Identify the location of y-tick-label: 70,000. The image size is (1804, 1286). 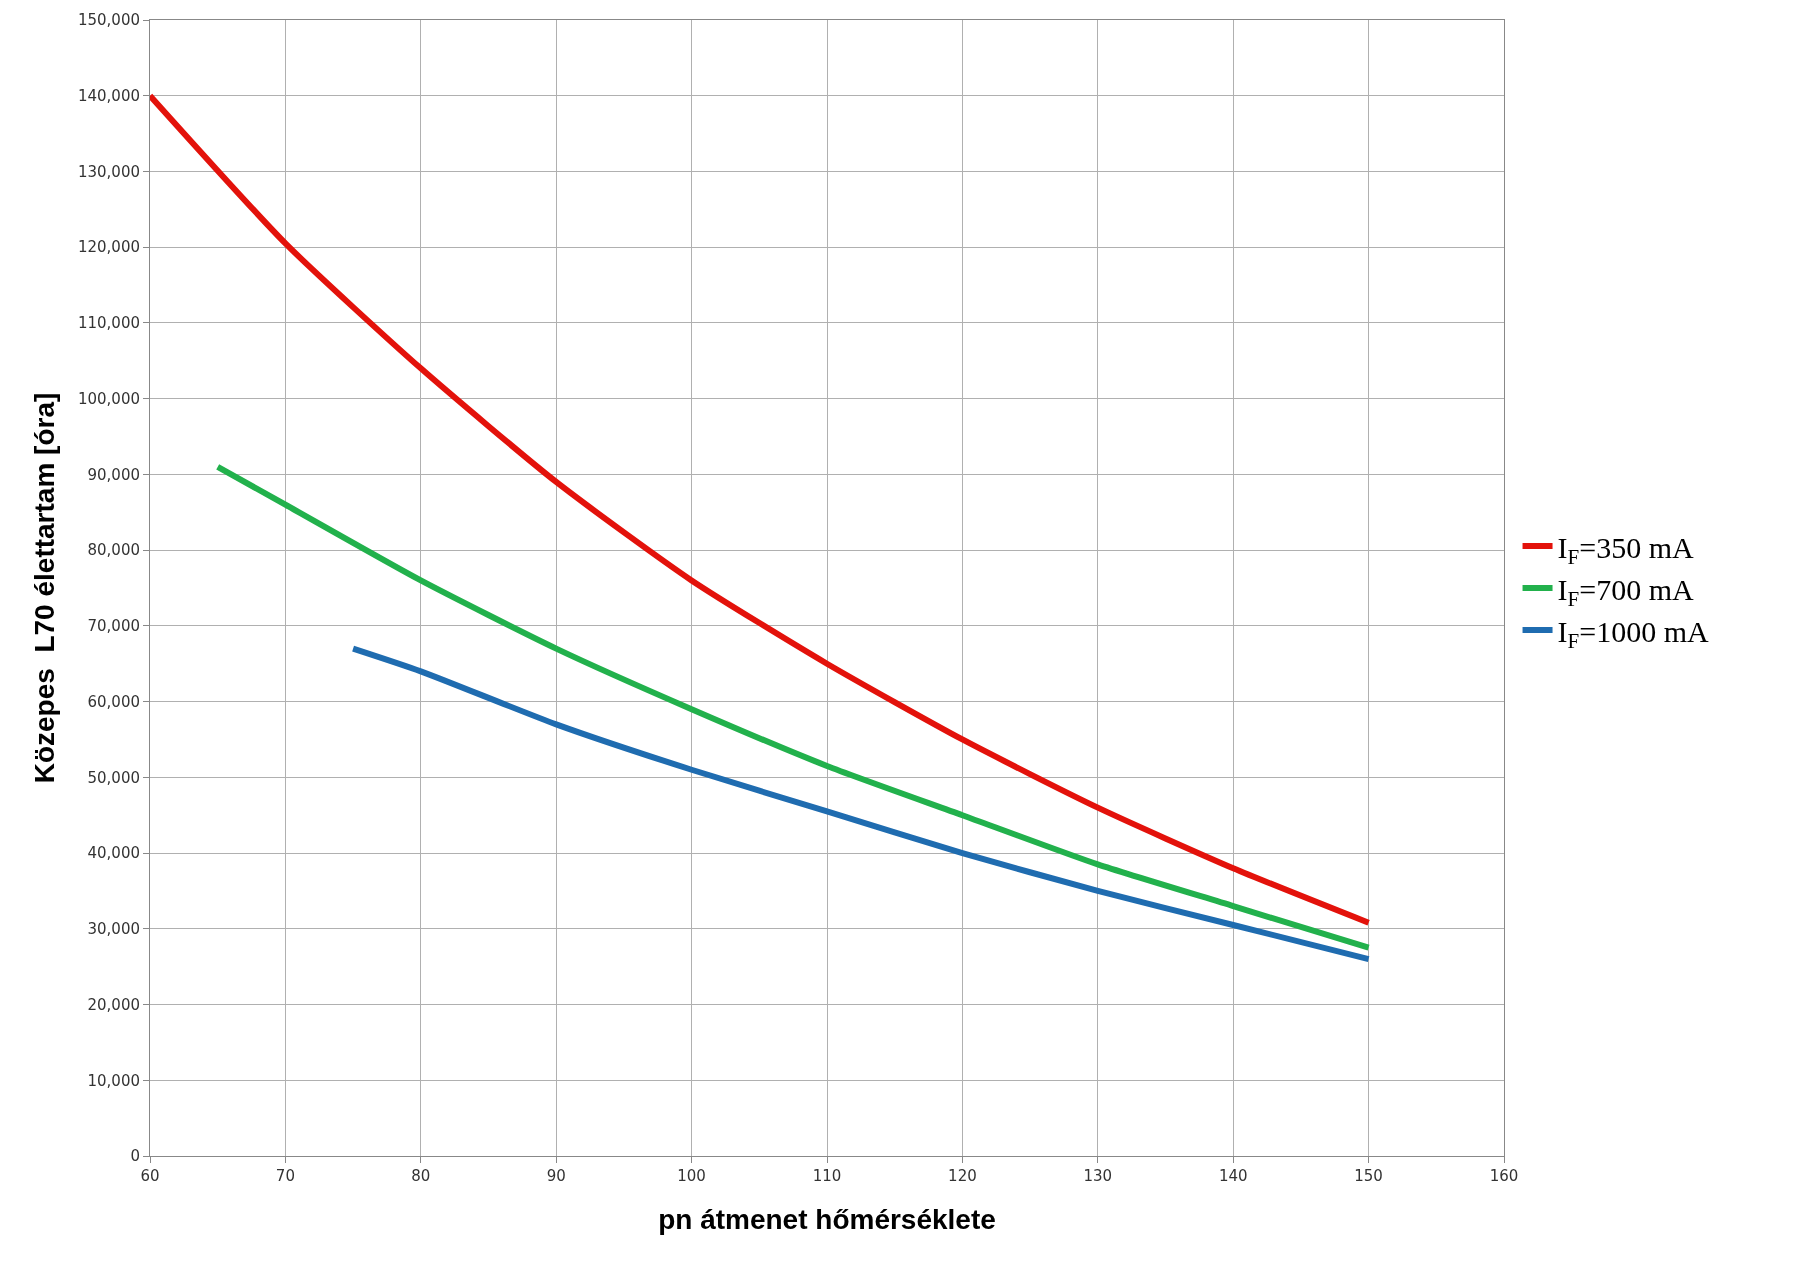
(113, 626).